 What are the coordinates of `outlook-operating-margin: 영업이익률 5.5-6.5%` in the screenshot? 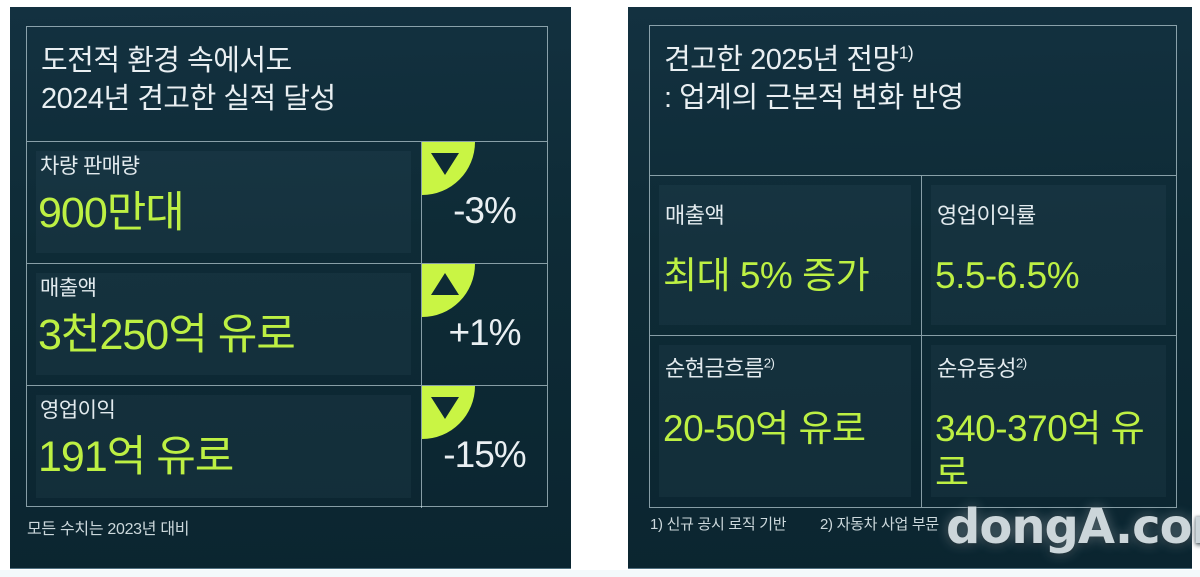 It's located at (1048, 256).